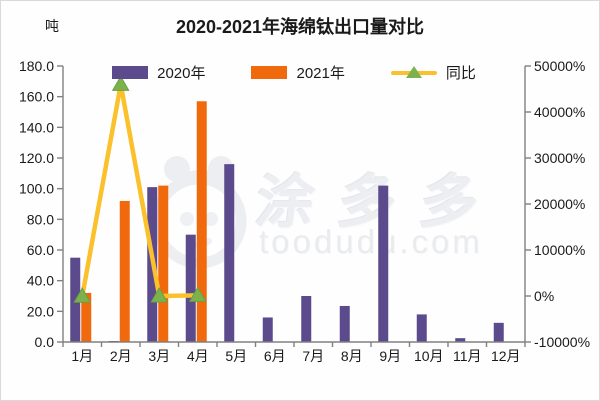 Image resolution: width=600 pixels, height=401 pixels. Describe the element at coordinates (267, 329) in the screenshot. I see `bar-2020年-6月` at that location.